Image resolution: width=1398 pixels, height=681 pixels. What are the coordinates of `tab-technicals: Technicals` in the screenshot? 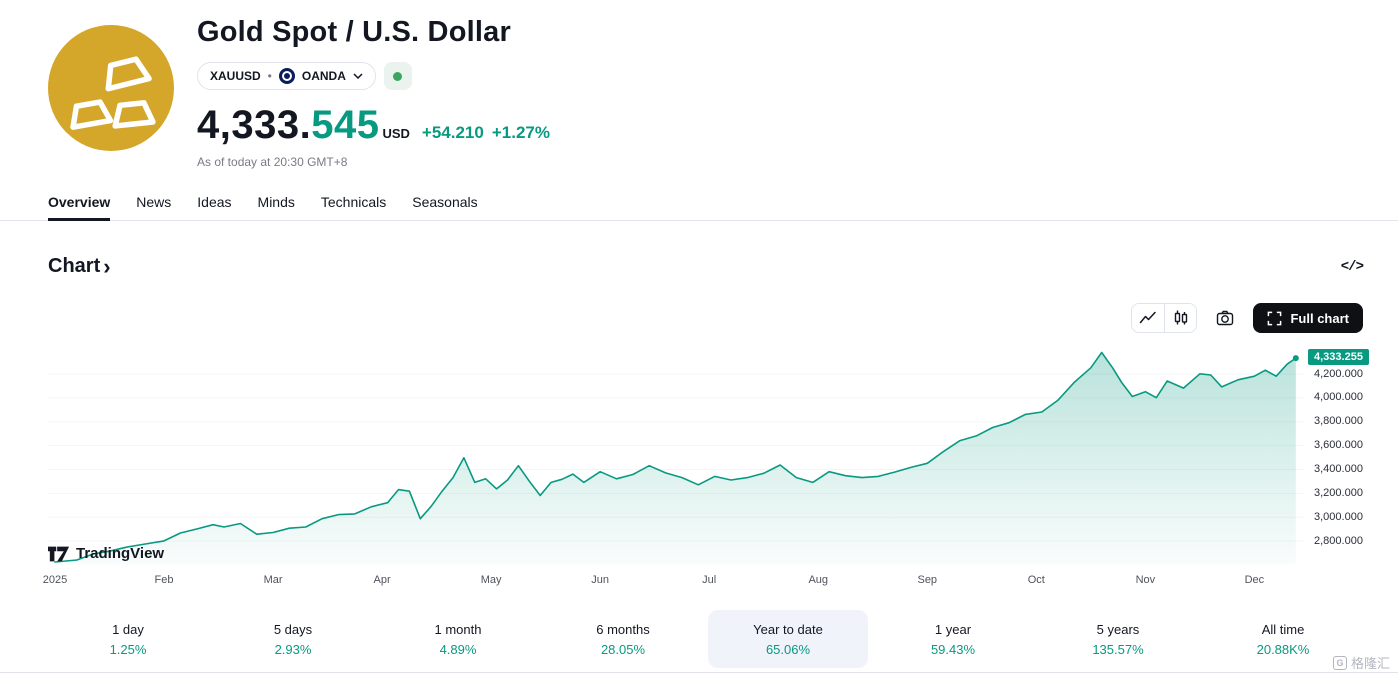 It's located at (353, 202).